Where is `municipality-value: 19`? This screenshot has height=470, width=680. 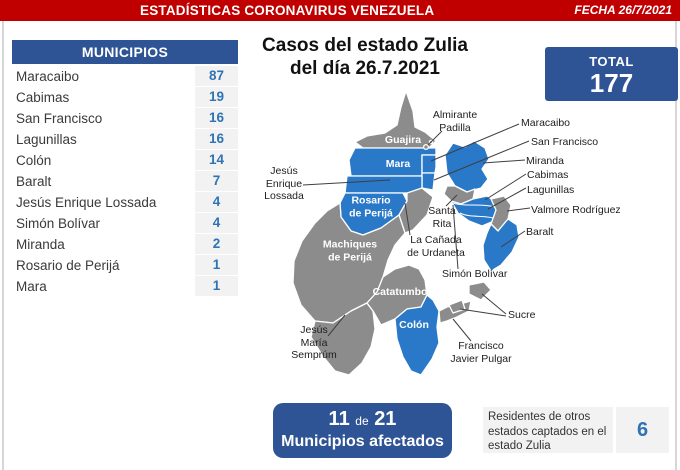 municipality-value: 19 is located at coordinates (216, 97).